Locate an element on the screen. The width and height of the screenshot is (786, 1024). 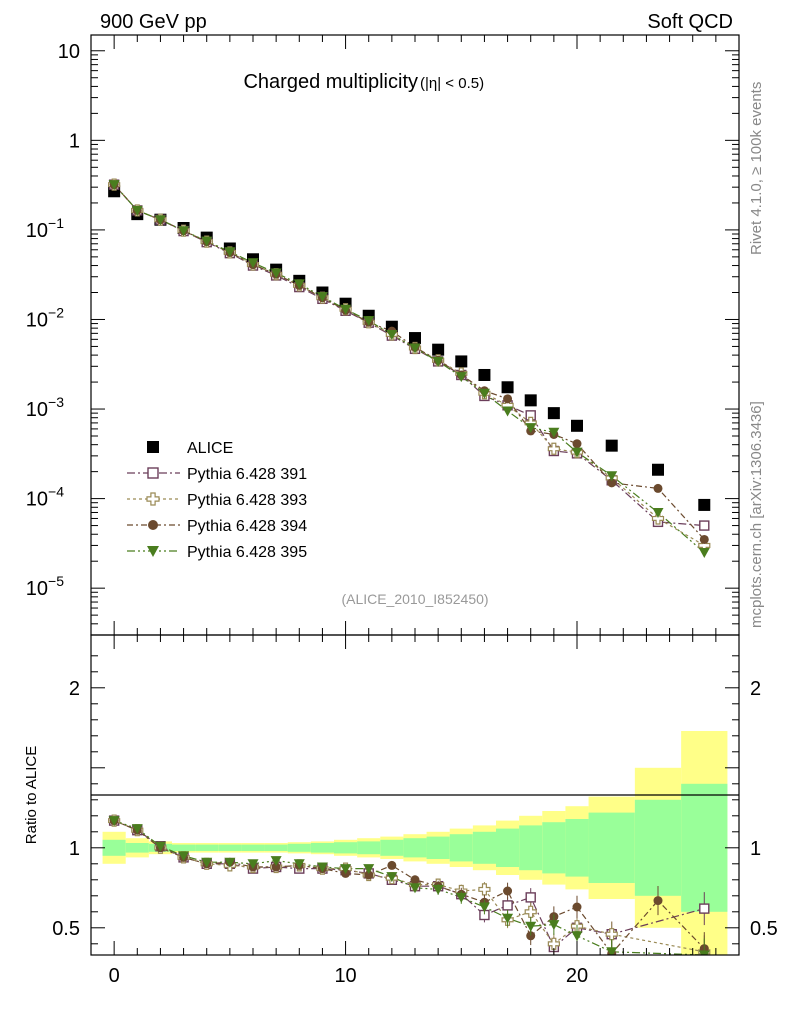
plot-title-suffix: (|η| < 0.5) is located at coordinates (452, 83).